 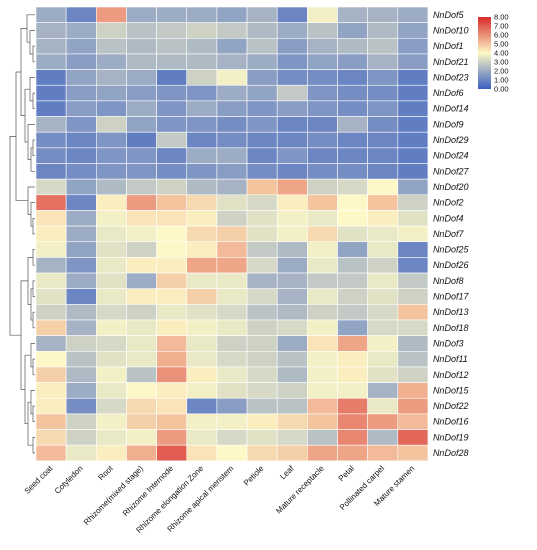 I want to click on column-label-1: Seed coat, so click(x=39, y=479).